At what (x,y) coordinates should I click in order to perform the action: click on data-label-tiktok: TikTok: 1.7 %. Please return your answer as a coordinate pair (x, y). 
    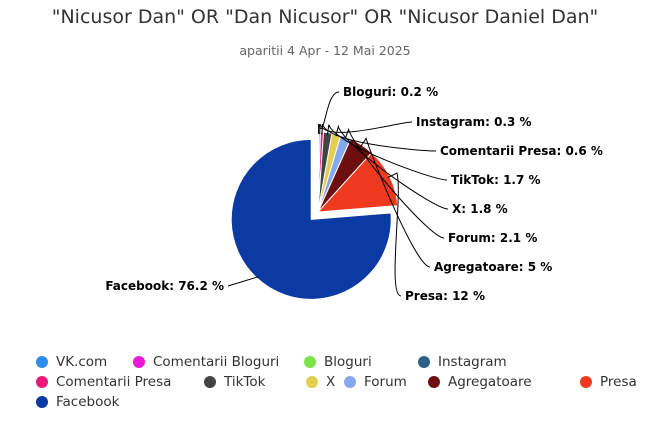
    Looking at the image, I should click on (496, 180).